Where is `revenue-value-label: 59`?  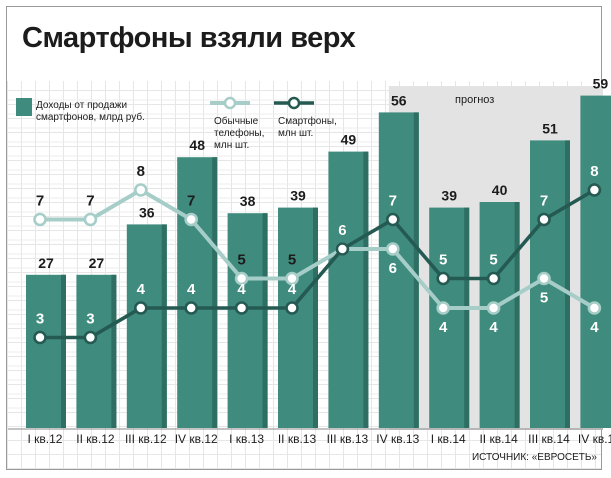 revenue-value-label: 59 is located at coordinates (601, 84).